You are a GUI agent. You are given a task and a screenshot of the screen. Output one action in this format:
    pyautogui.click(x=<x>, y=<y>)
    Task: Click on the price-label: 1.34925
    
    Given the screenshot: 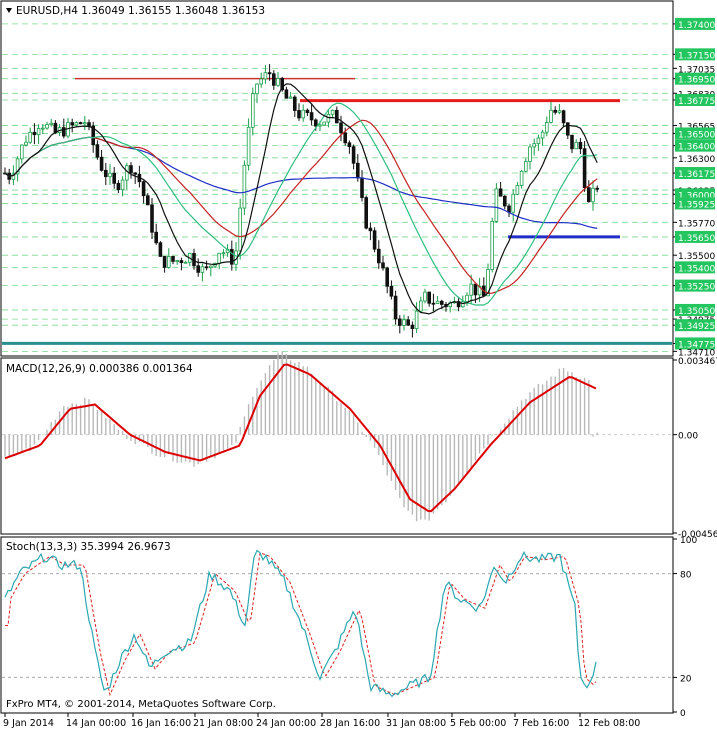 What is the action you would take?
    pyautogui.click(x=696, y=327)
    